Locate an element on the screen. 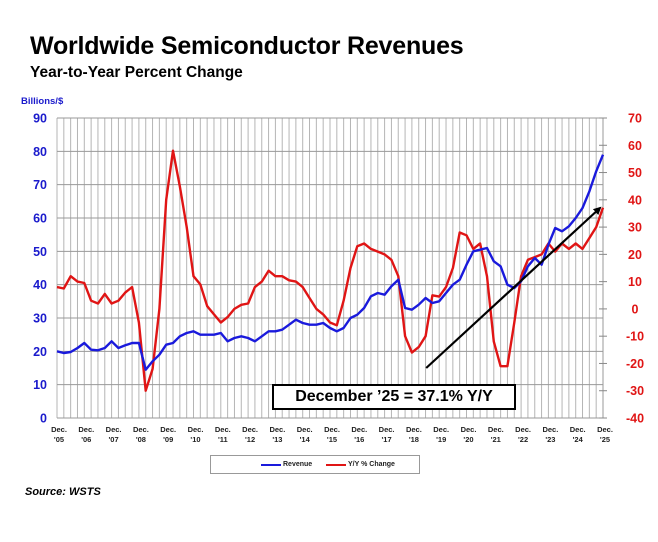 The image size is (658, 542). tick-label-left: 50 is located at coordinates (40, 252).